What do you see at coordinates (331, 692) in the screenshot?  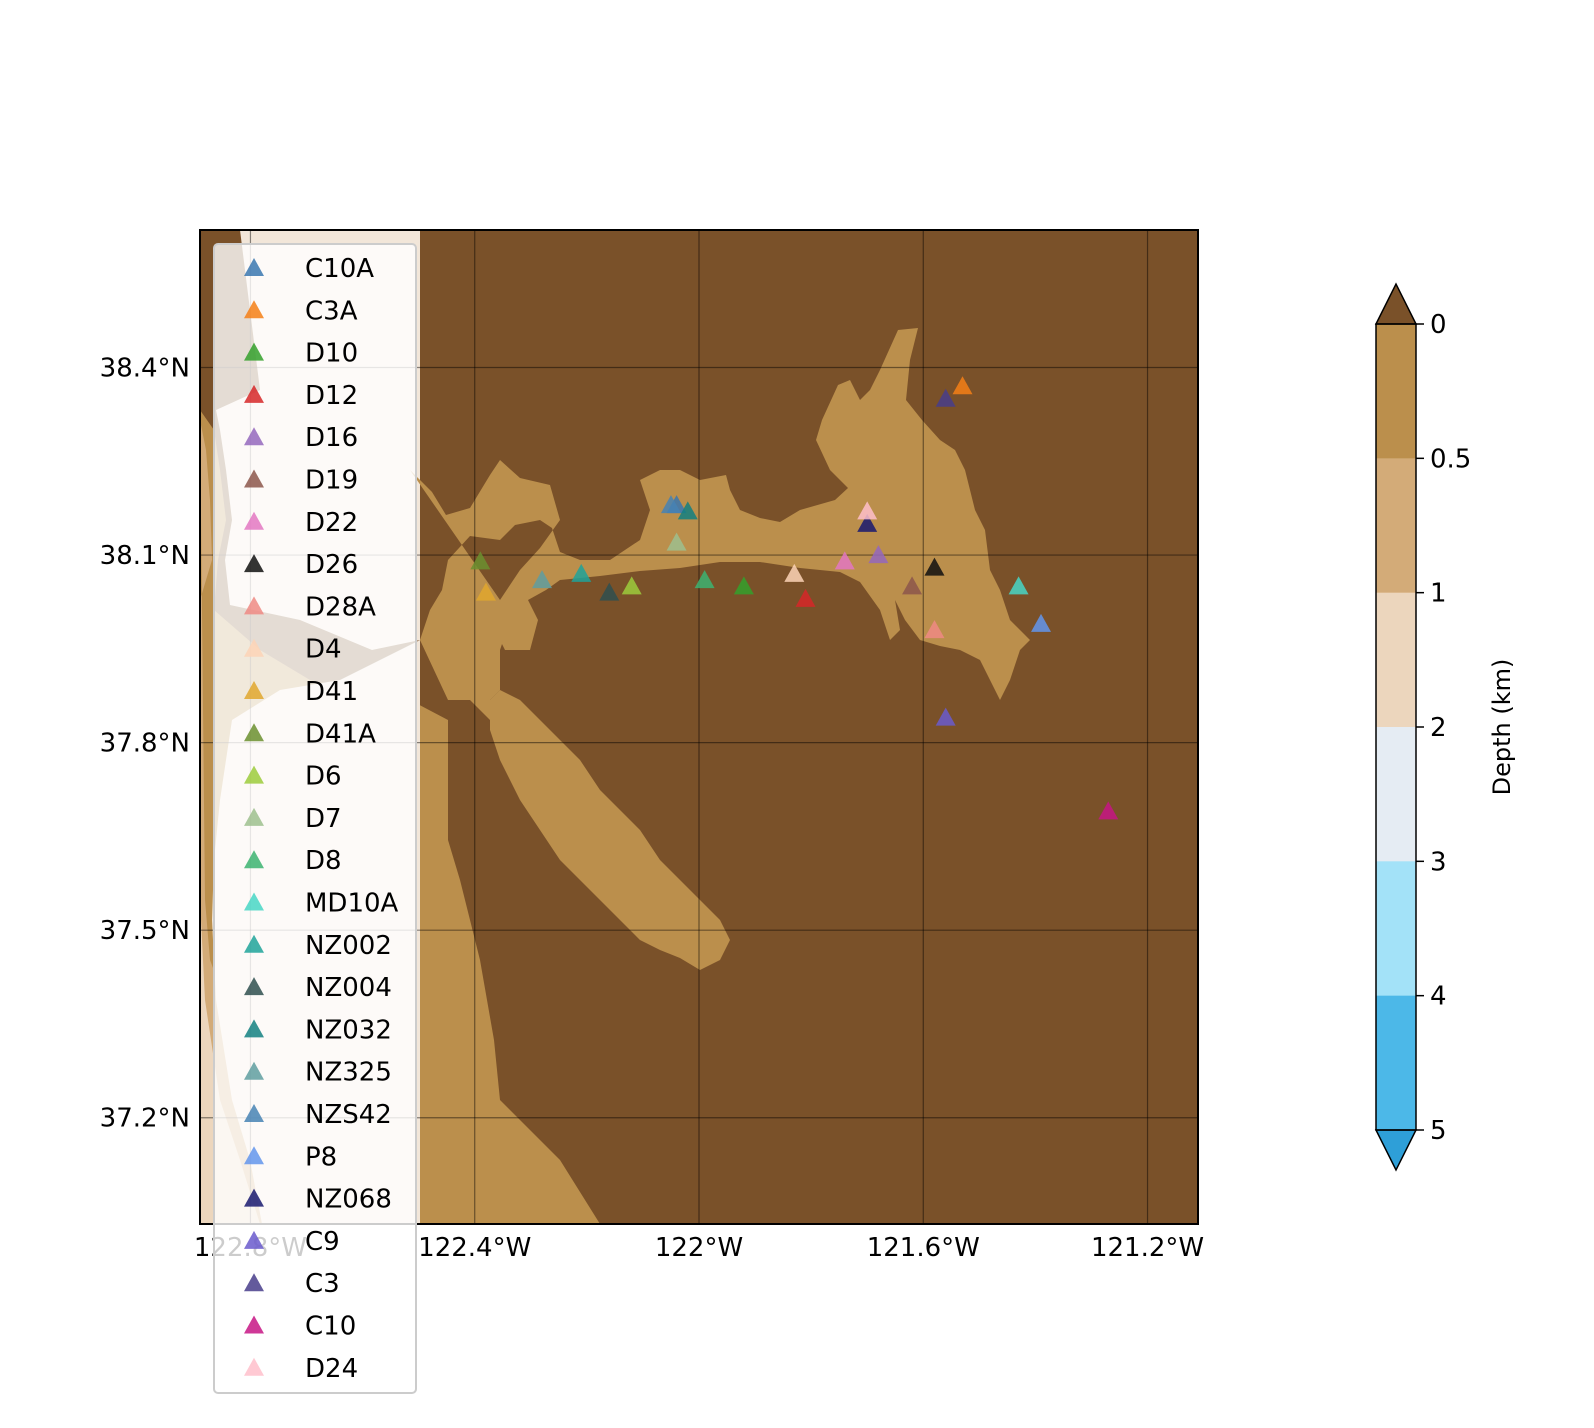 I see `legend-label-d41: D41` at bounding box center [331, 692].